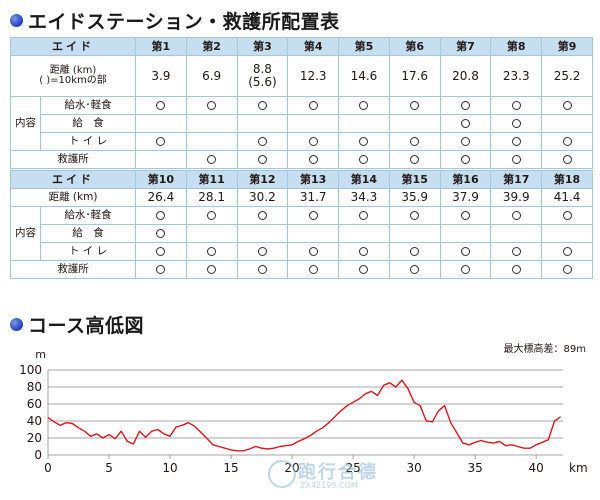 Image resolution: width=600 pixels, height=500 pixels. I want to click on station-header: 第9, so click(567, 46).